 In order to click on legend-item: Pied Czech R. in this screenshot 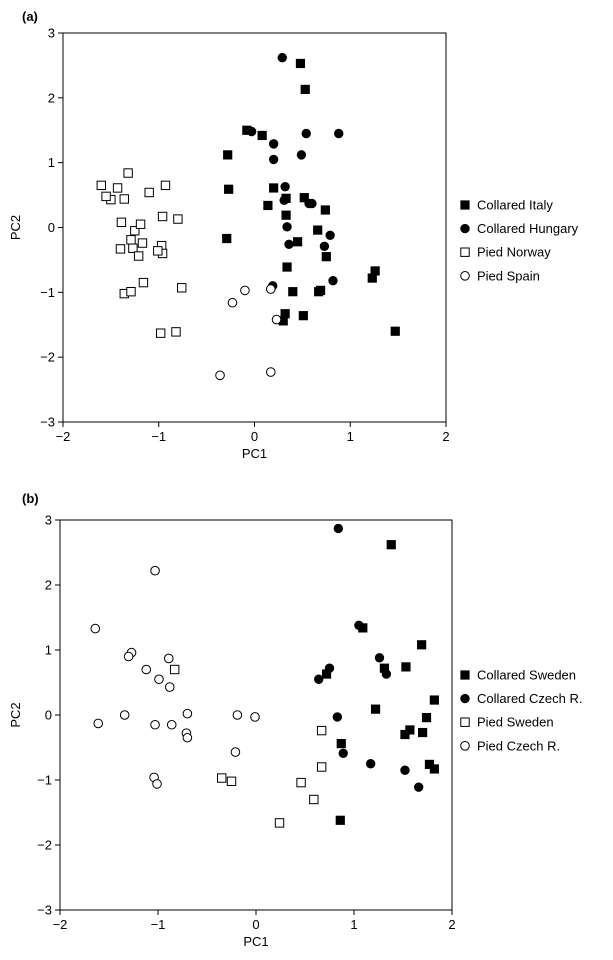, I will do `click(510, 745)`.